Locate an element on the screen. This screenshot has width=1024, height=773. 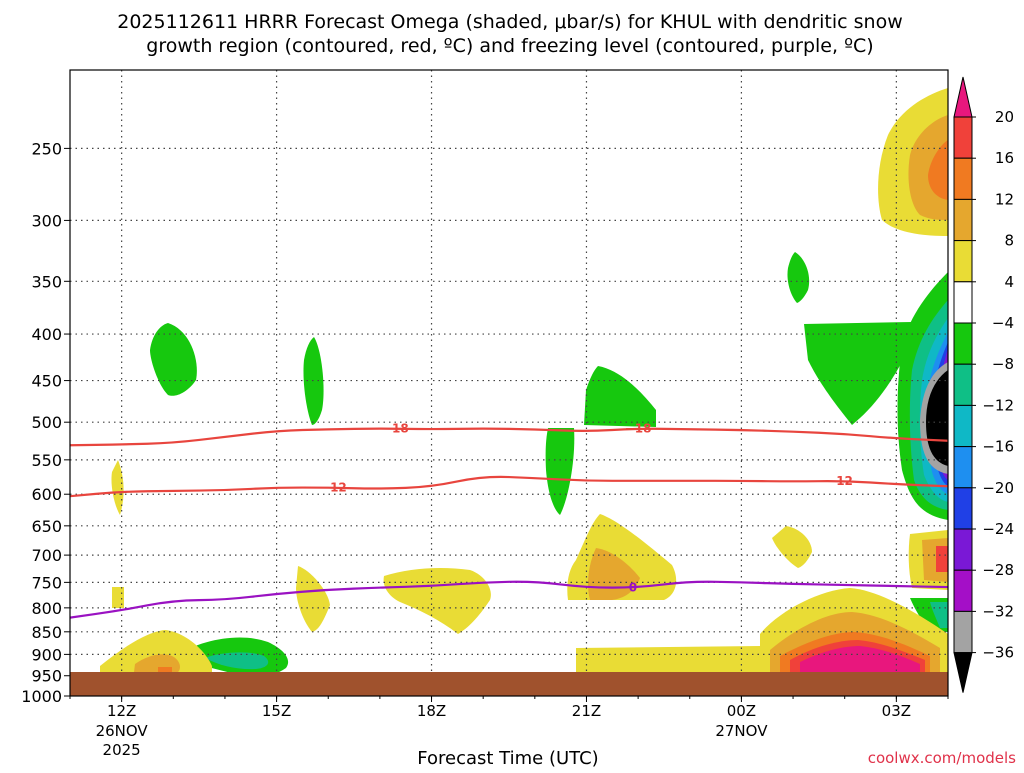
colorbar-label: 12 is located at coordinates (1004, 199).